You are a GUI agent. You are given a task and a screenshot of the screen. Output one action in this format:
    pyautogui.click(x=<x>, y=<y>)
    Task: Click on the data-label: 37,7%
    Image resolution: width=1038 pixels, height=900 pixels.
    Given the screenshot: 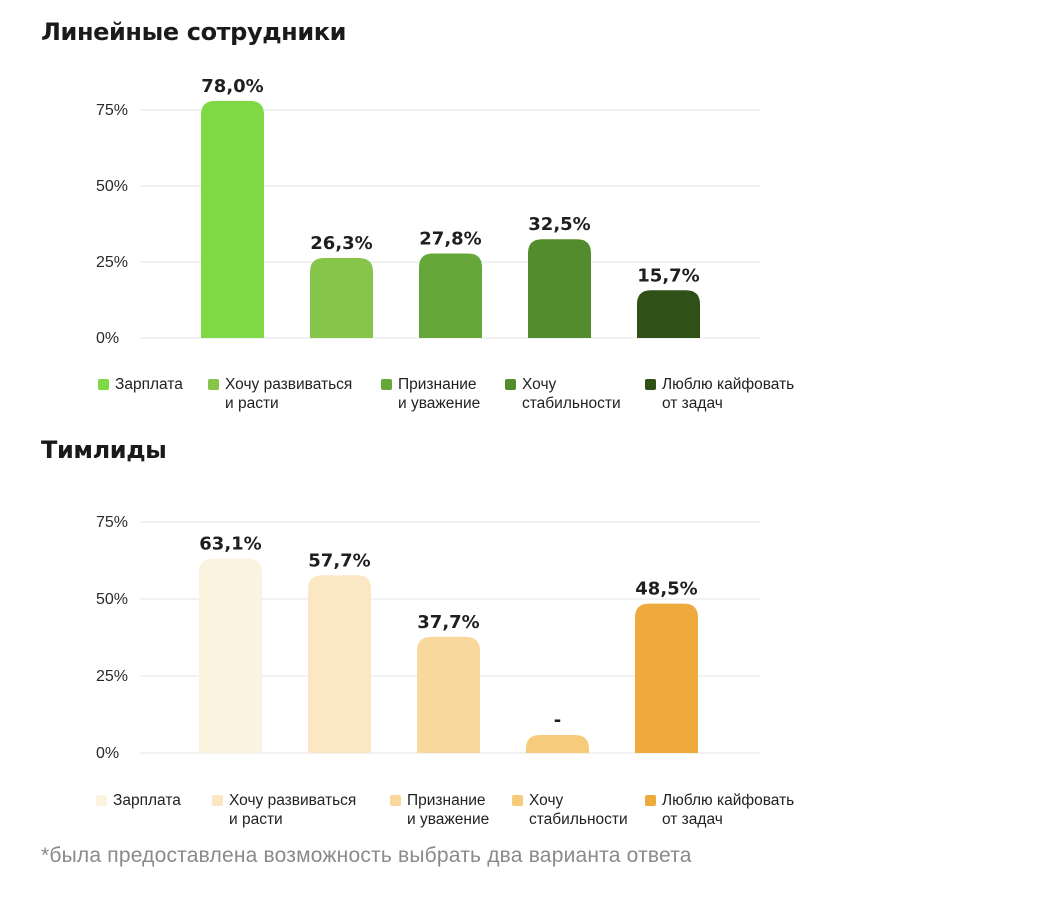 What is the action you would take?
    pyautogui.click(x=448, y=622)
    